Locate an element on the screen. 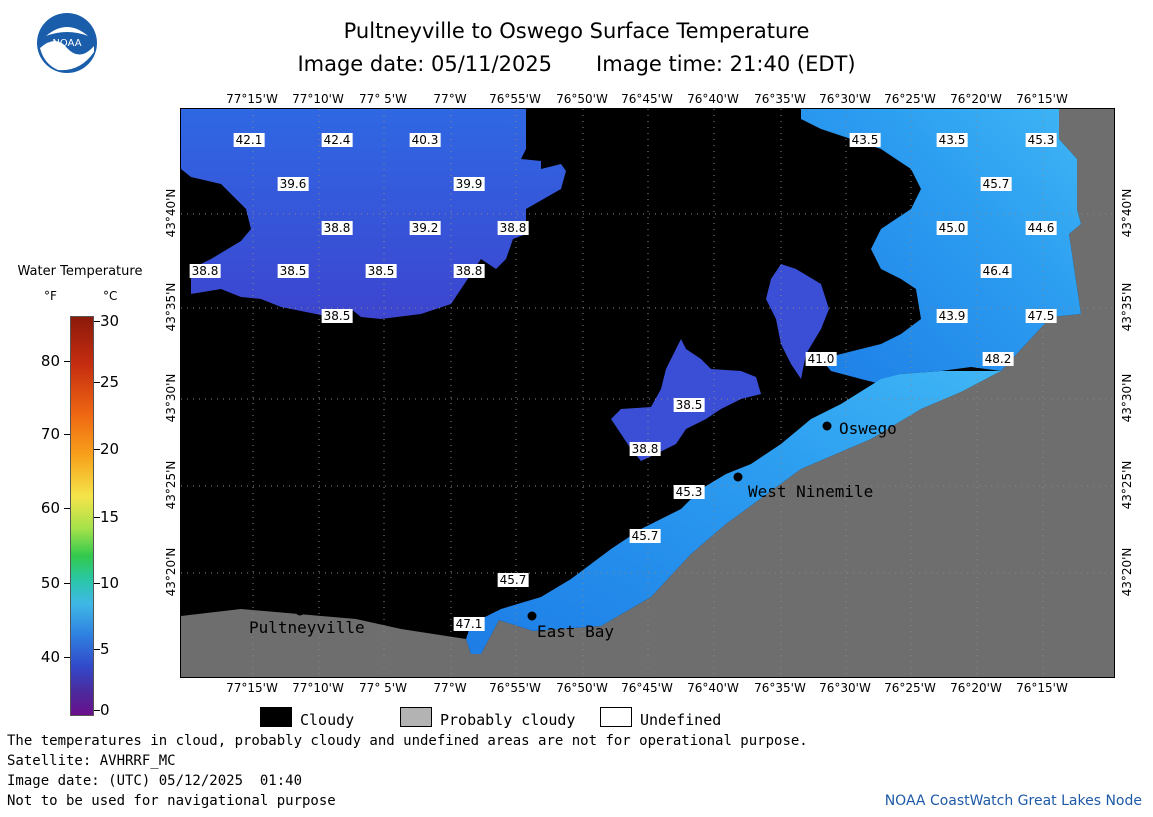  temperature-label: 39.9 is located at coordinates (469, 184).